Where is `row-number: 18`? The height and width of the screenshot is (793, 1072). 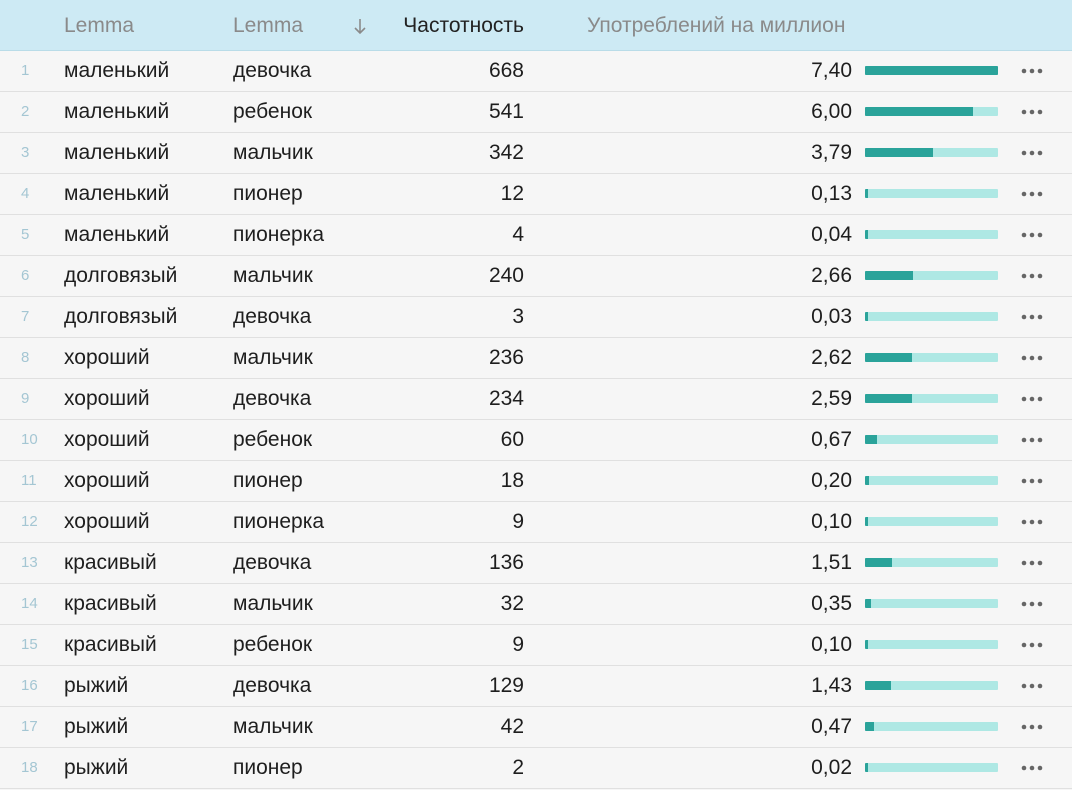
row-number: 18 is located at coordinates (29, 767).